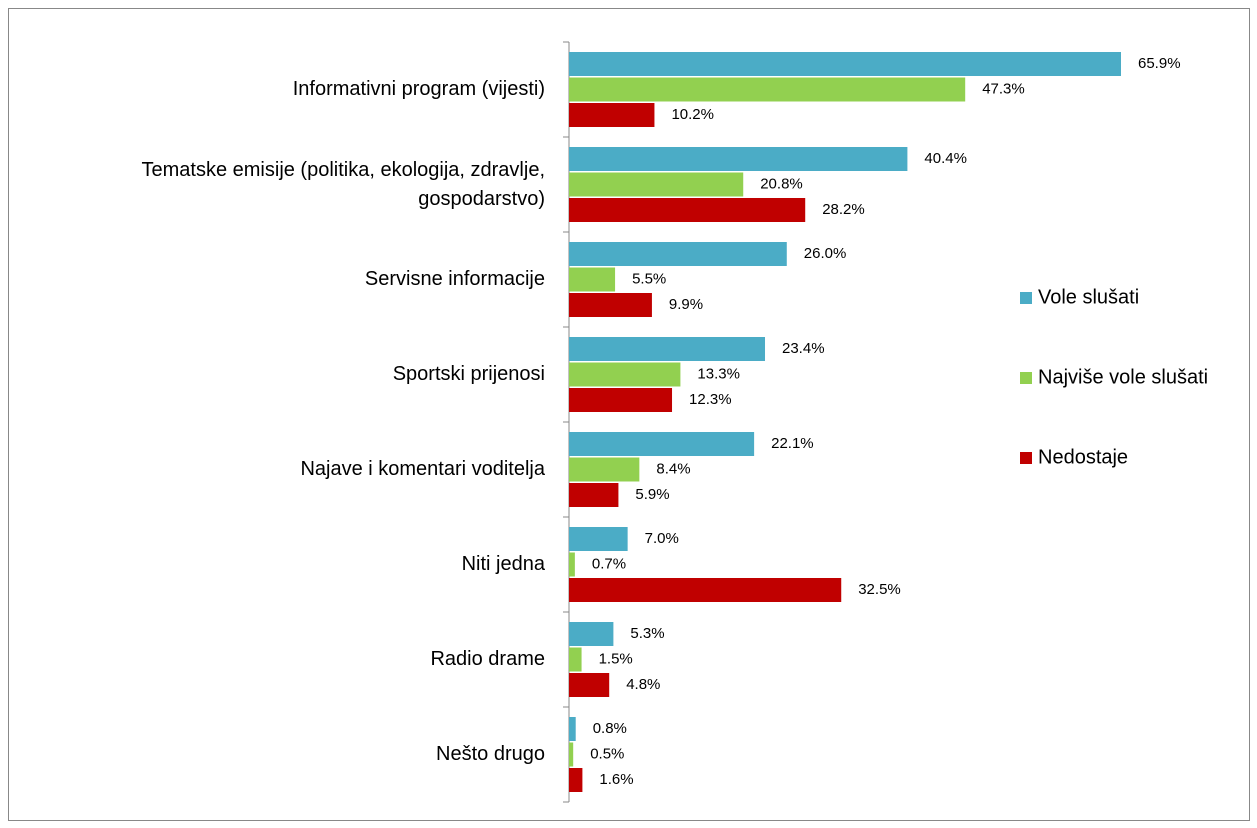  I want to click on value-label: 13.3%, so click(718, 373).